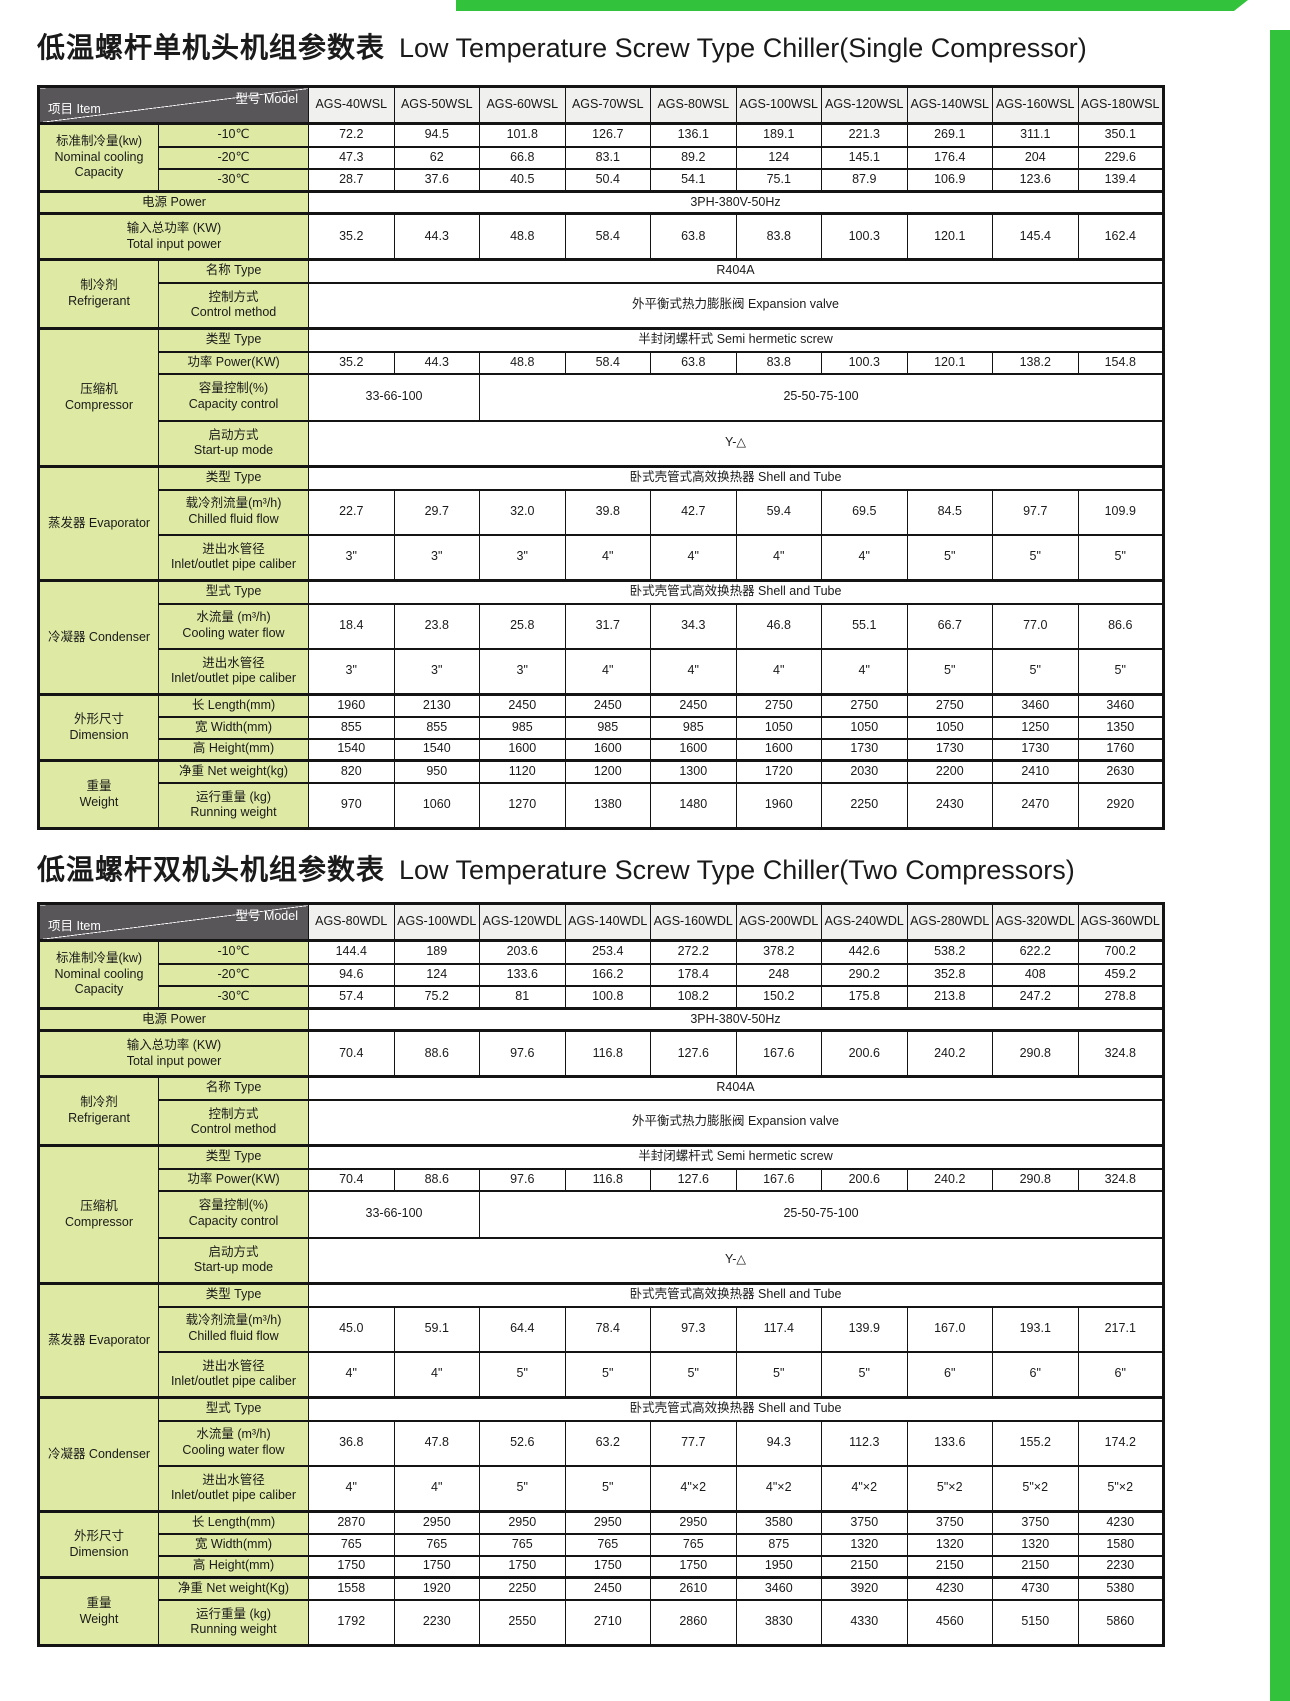 The width and height of the screenshot is (1290, 1701). What do you see at coordinates (436, 749) in the screenshot?
I see `value-cell: 1540` at bounding box center [436, 749].